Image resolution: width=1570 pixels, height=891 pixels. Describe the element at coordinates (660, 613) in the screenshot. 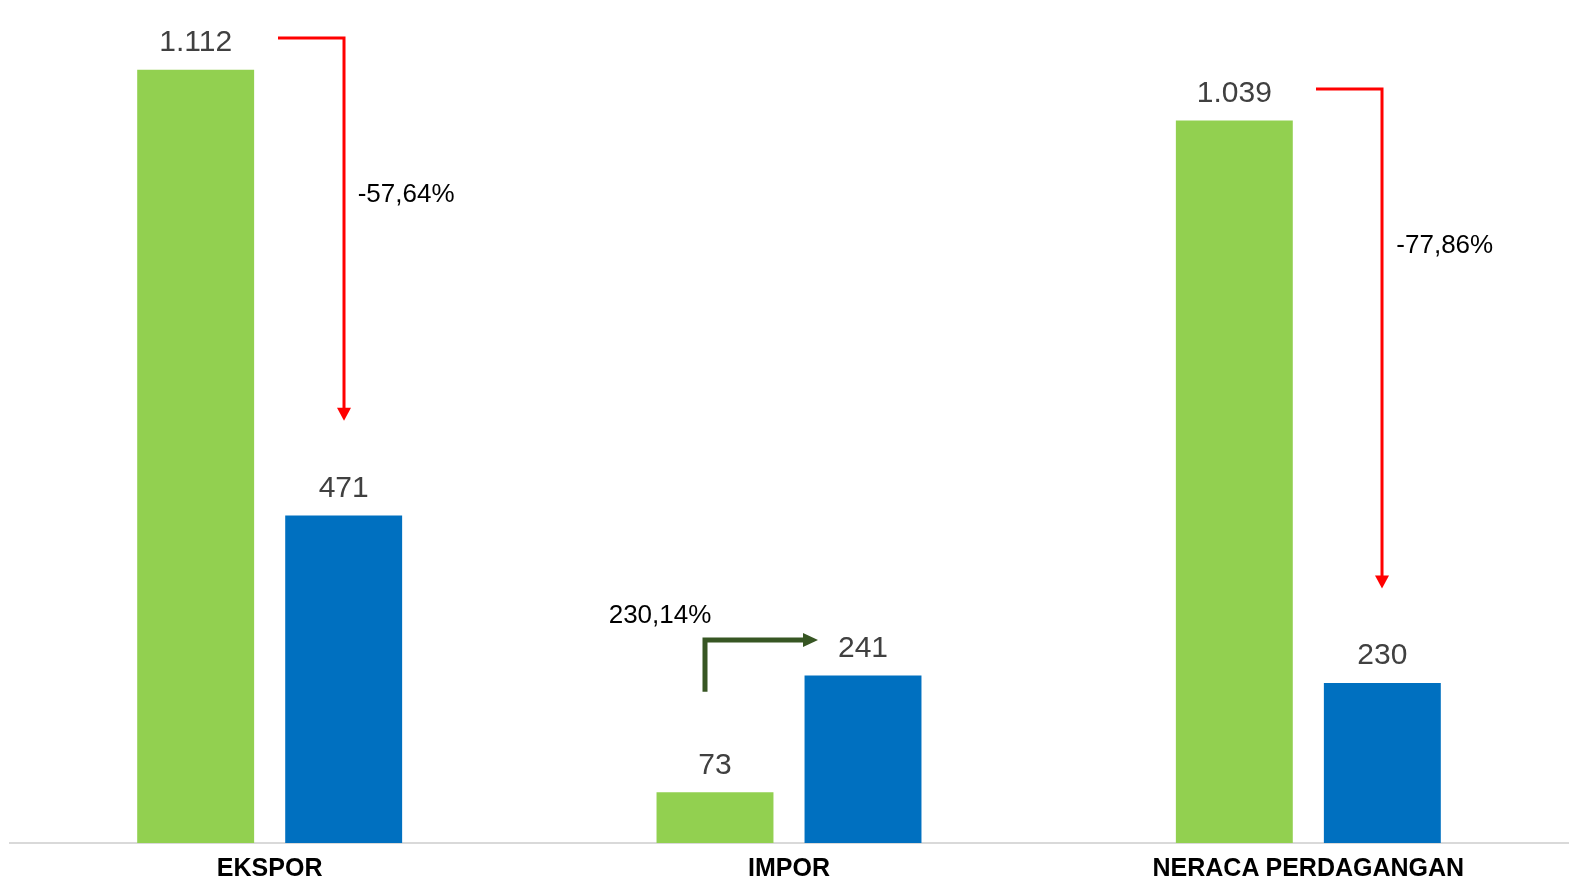

I see `annotation: 230,14%` at that location.